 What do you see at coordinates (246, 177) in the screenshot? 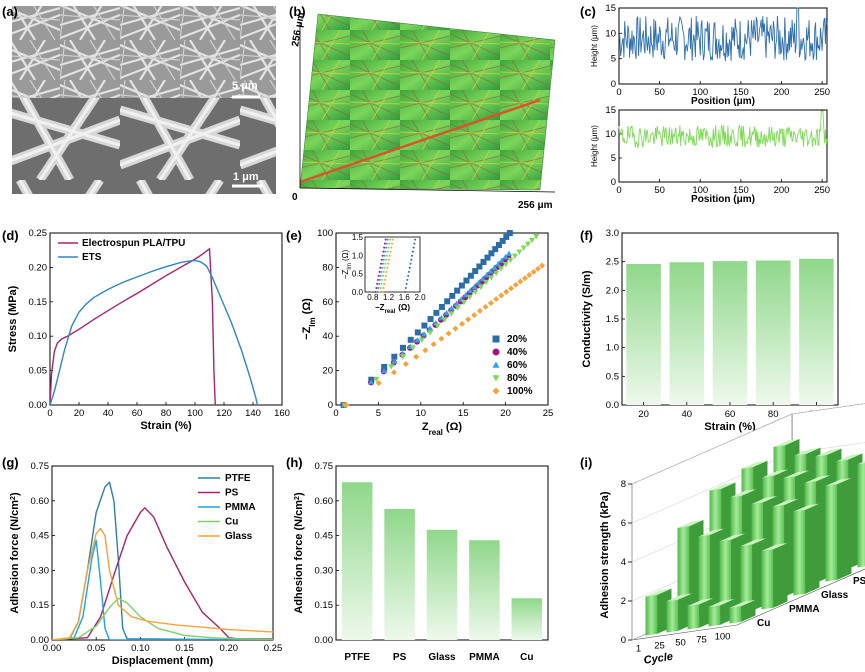
I see `scale-label-bottom: 1 μm` at bounding box center [246, 177].